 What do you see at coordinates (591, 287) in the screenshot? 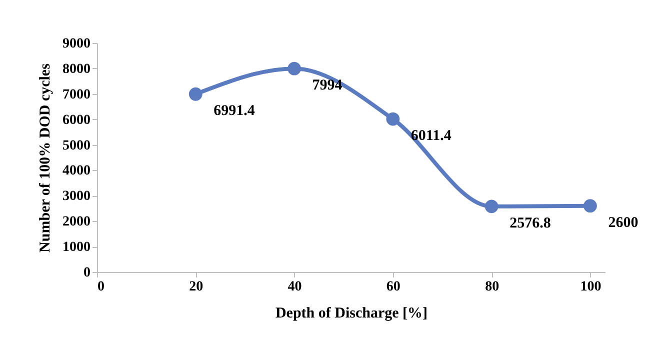
I see `x-tick-label: 100` at bounding box center [591, 287].